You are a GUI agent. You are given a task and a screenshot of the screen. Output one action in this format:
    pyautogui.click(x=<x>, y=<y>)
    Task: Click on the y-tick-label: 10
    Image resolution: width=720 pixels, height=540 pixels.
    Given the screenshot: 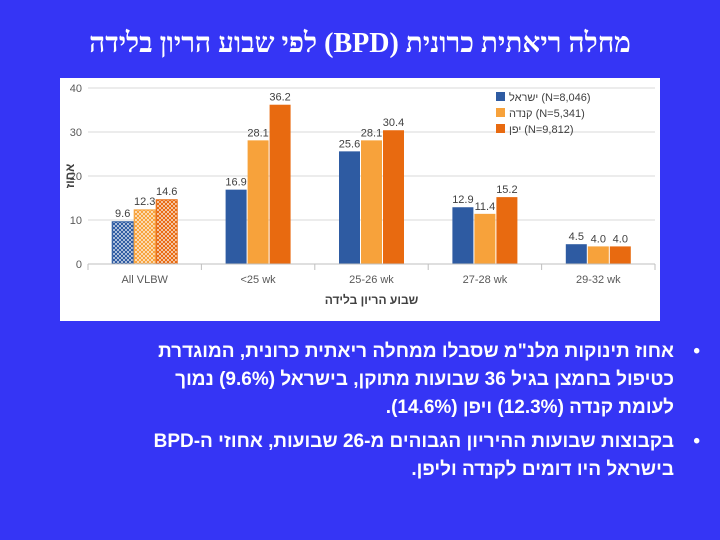 What is the action you would take?
    pyautogui.click(x=76, y=221)
    